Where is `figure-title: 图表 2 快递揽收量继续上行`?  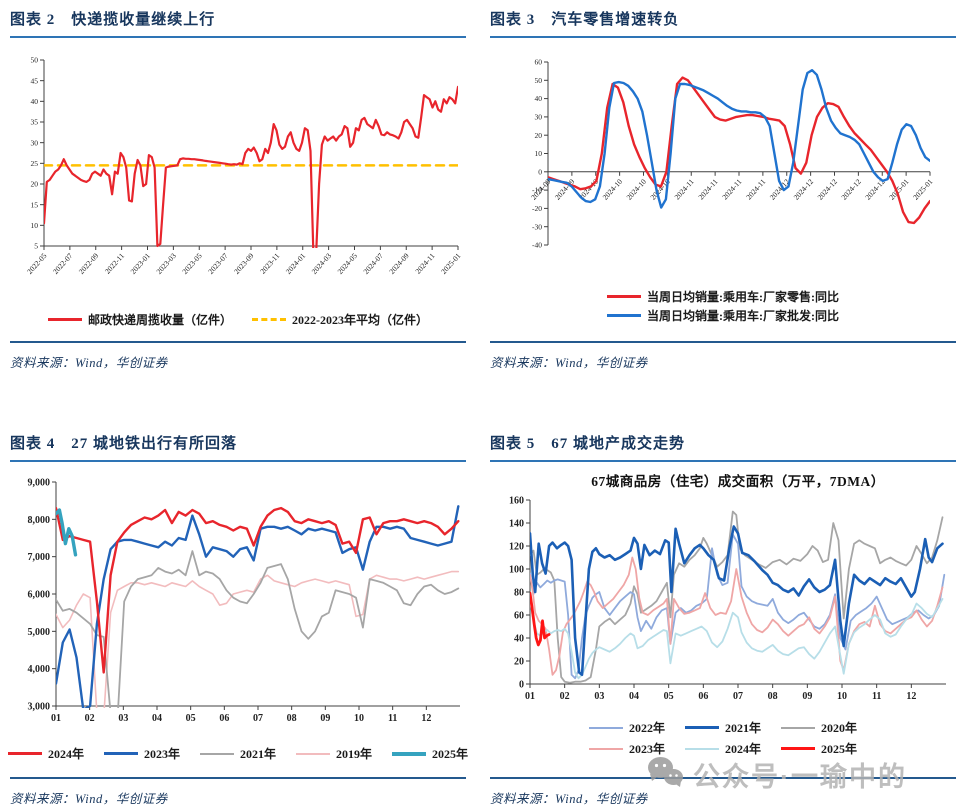
figure-title: 图表 2 快递揽收量继续上行 is located at coordinates (113, 20).